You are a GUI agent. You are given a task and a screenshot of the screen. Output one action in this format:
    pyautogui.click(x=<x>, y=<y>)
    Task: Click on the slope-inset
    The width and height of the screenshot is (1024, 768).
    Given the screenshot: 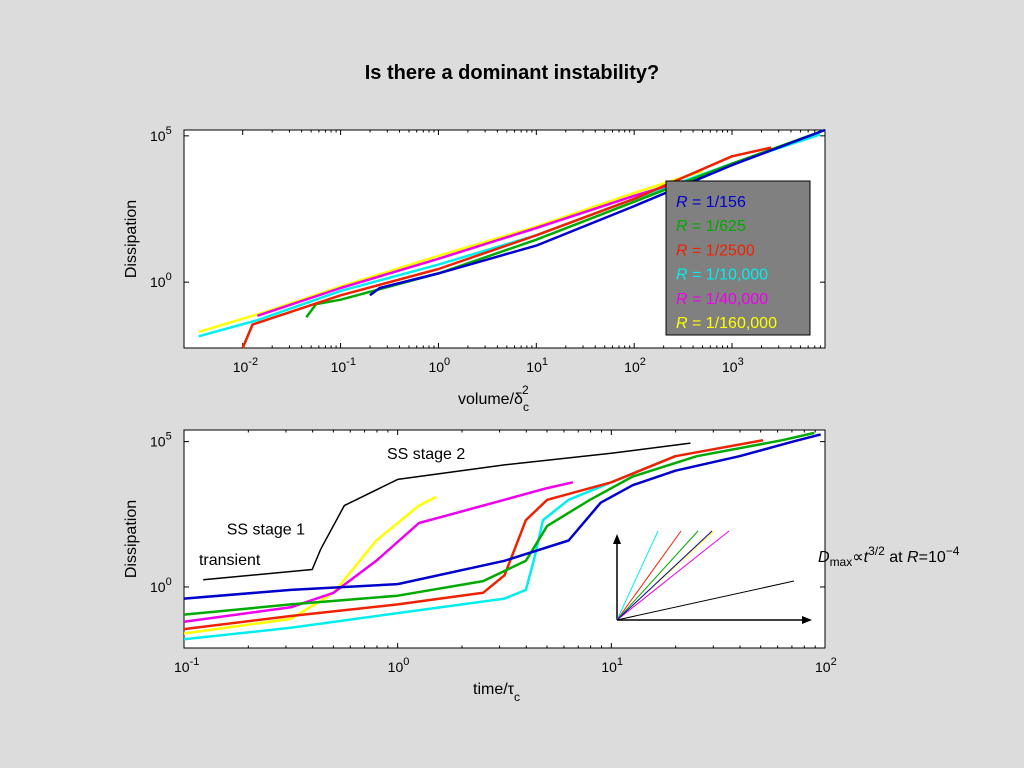 What is the action you would take?
    pyautogui.click(x=712, y=577)
    